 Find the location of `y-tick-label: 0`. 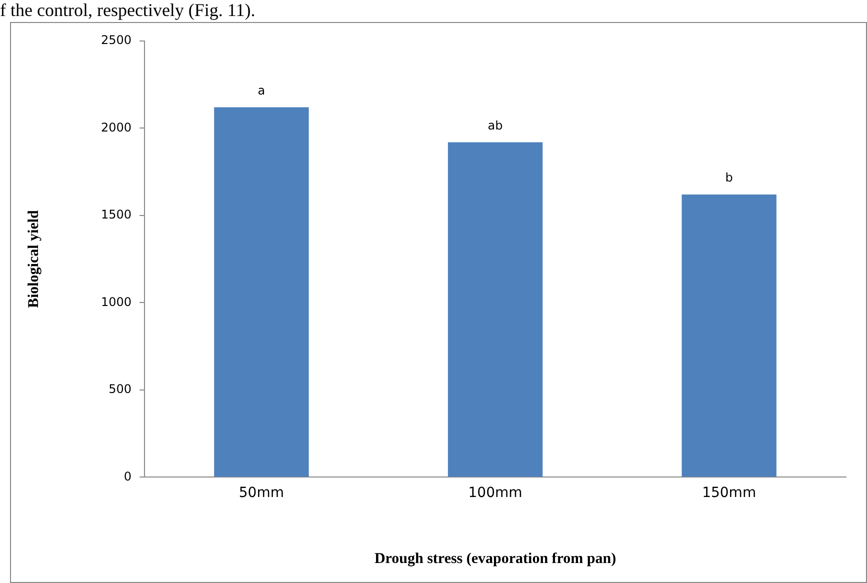

y-tick-label: 0 is located at coordinates (128, 476).